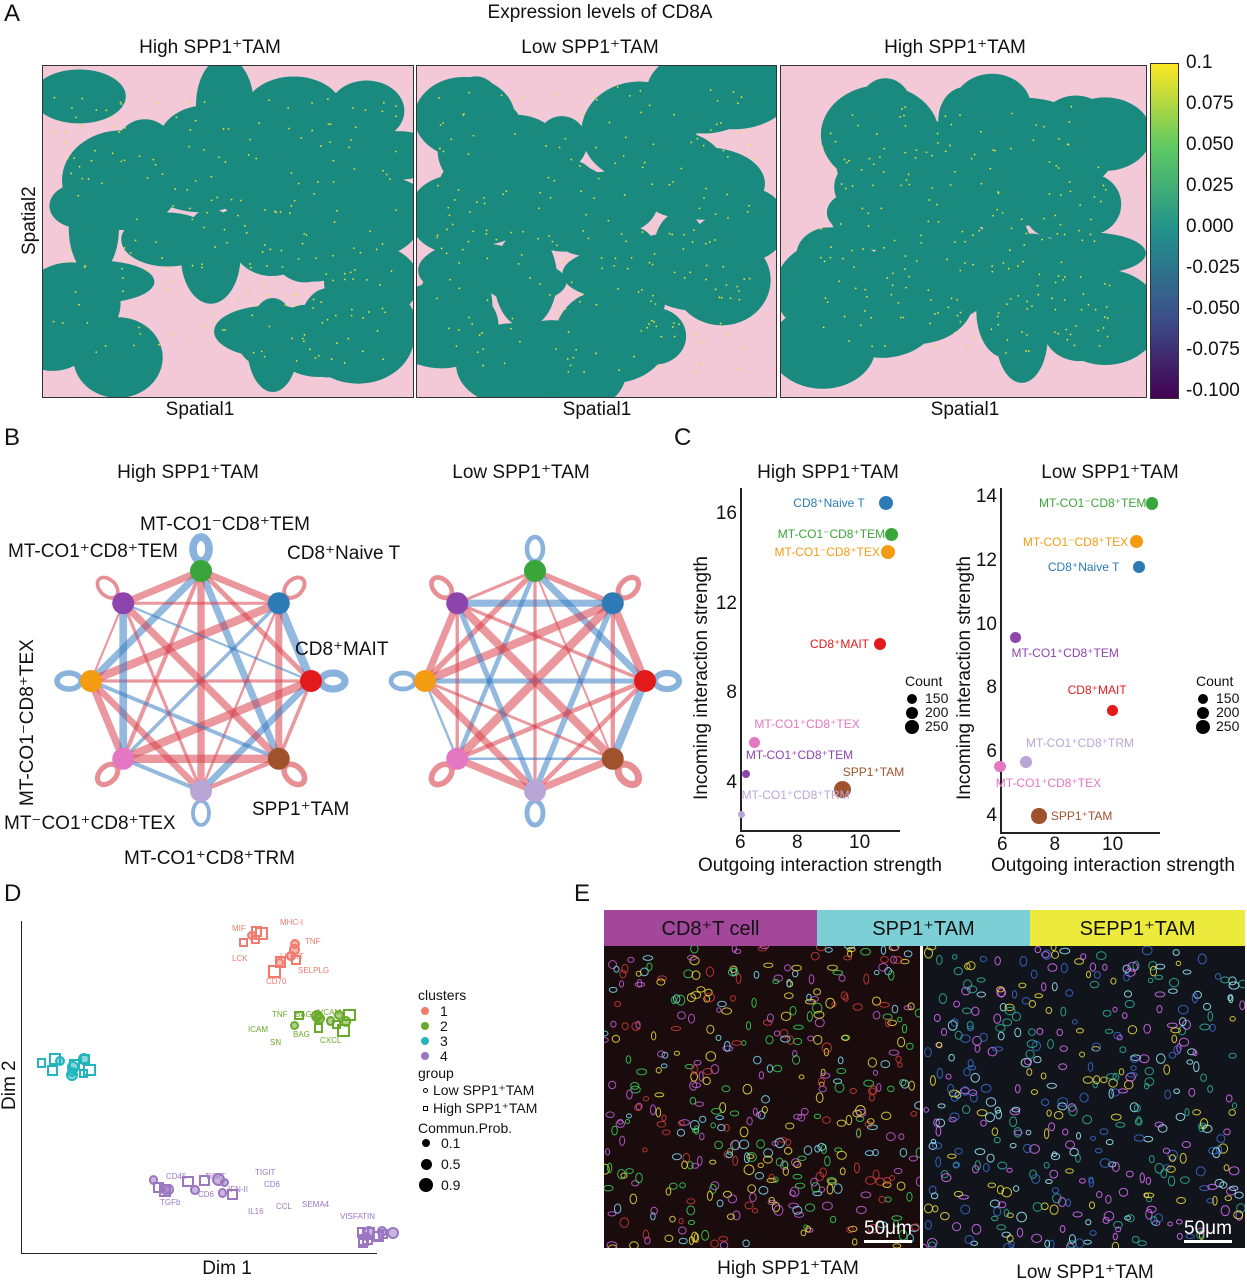 The height and width of the screenshot is (1280, 1247). Describe the element at coordinates (238, 1189) in the screenshot. I see `signaling-label: IFN-II` at that location.